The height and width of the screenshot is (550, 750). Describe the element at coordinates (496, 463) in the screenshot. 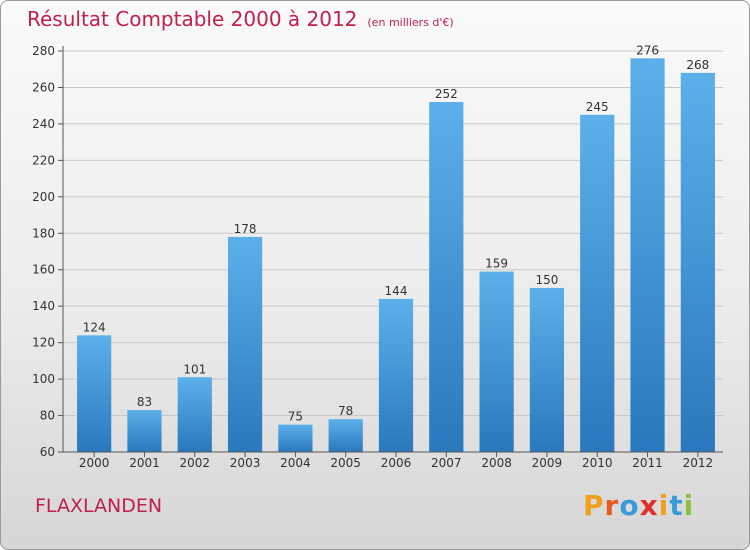

I see `x-tick-label: 2008` at that location.